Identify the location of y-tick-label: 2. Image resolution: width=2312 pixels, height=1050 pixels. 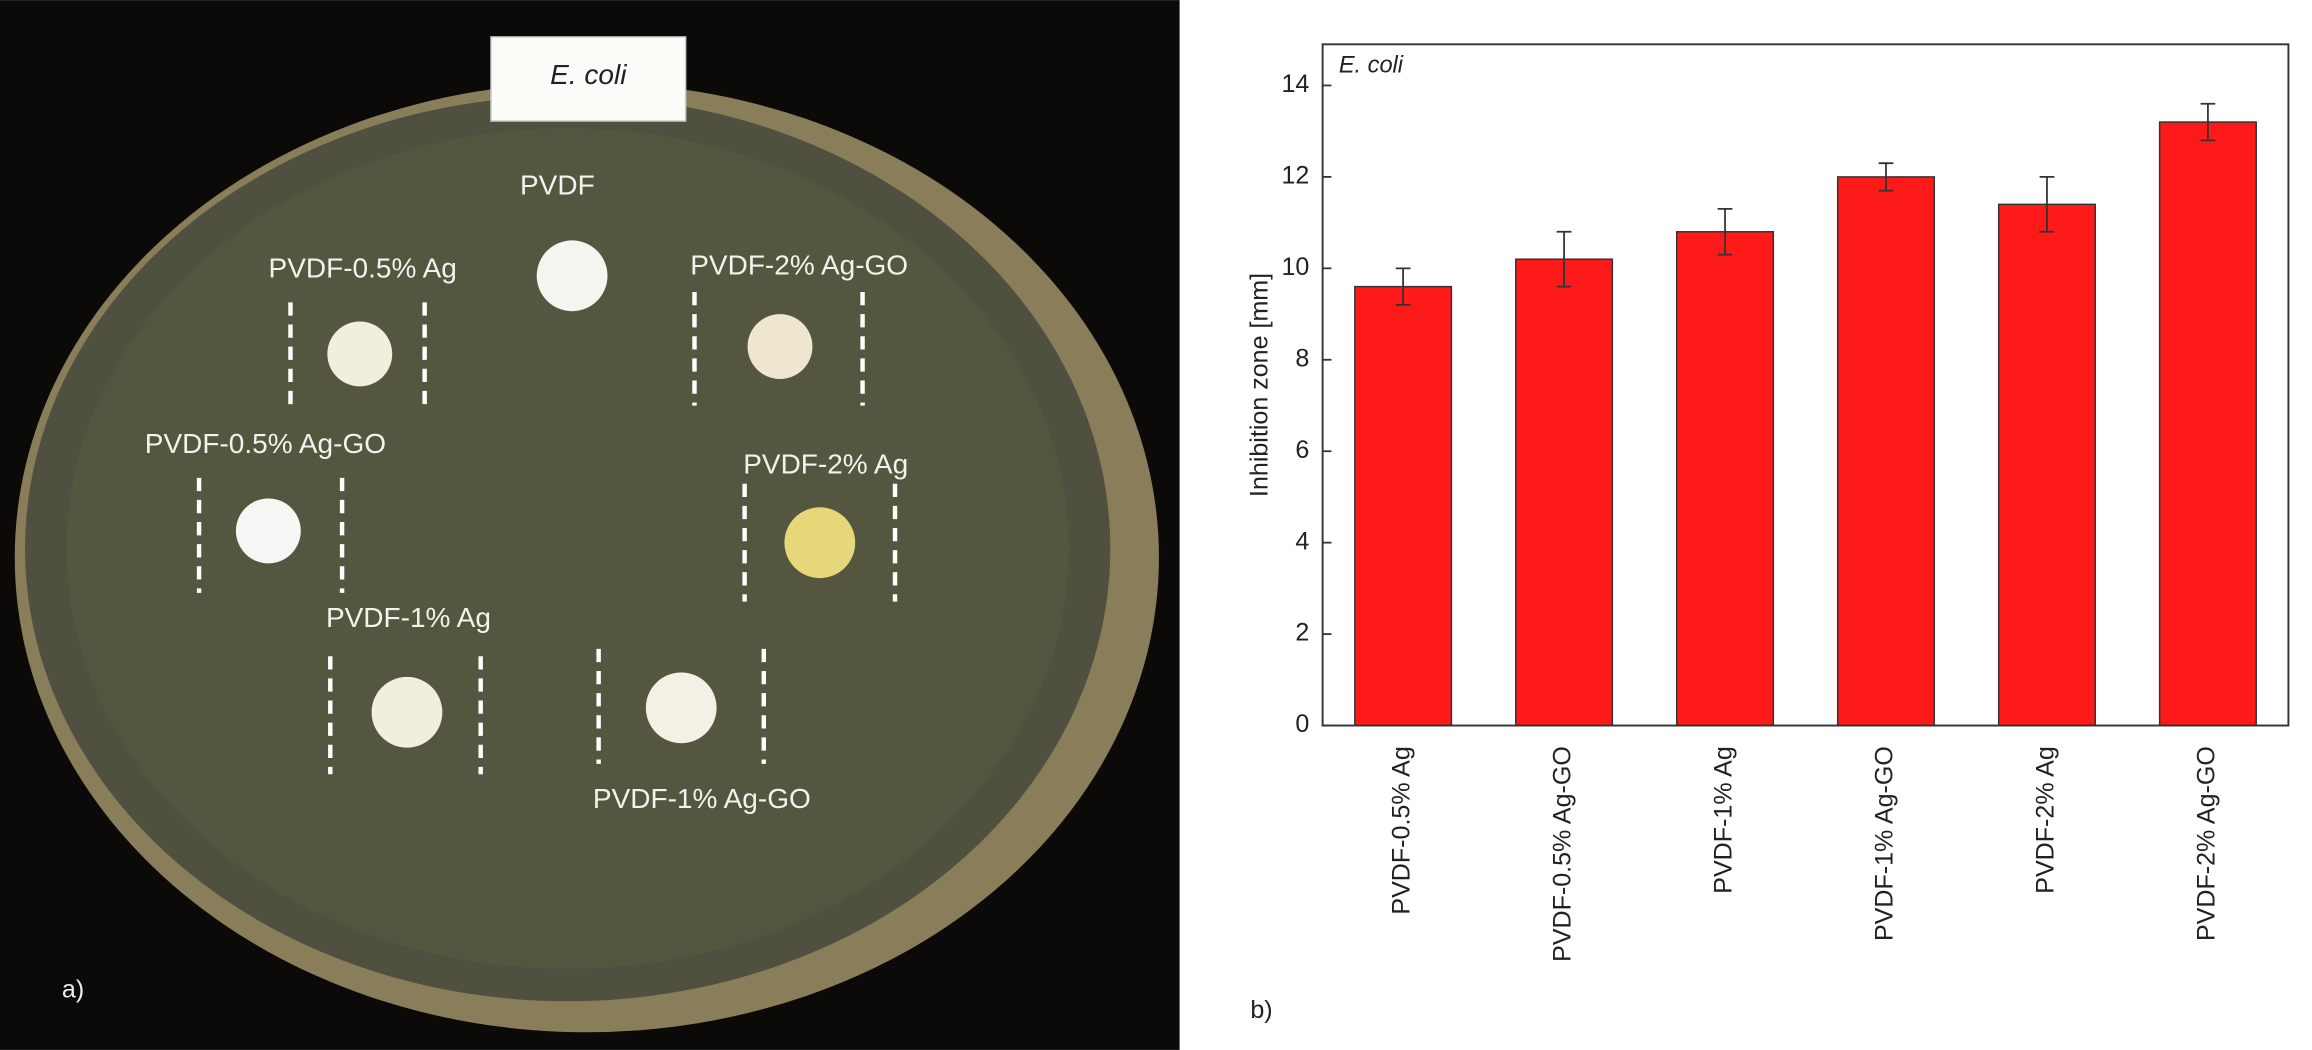
(1302, 633).